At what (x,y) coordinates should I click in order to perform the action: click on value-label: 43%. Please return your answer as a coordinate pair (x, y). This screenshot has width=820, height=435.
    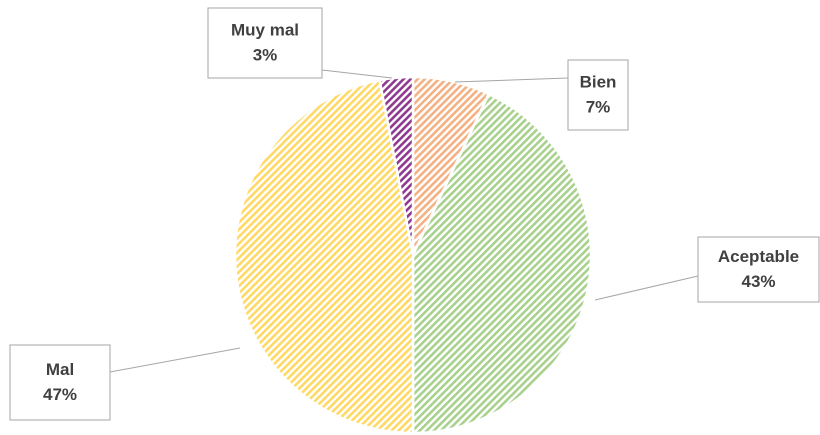
    Looking at the image, I should click on (758, 281).